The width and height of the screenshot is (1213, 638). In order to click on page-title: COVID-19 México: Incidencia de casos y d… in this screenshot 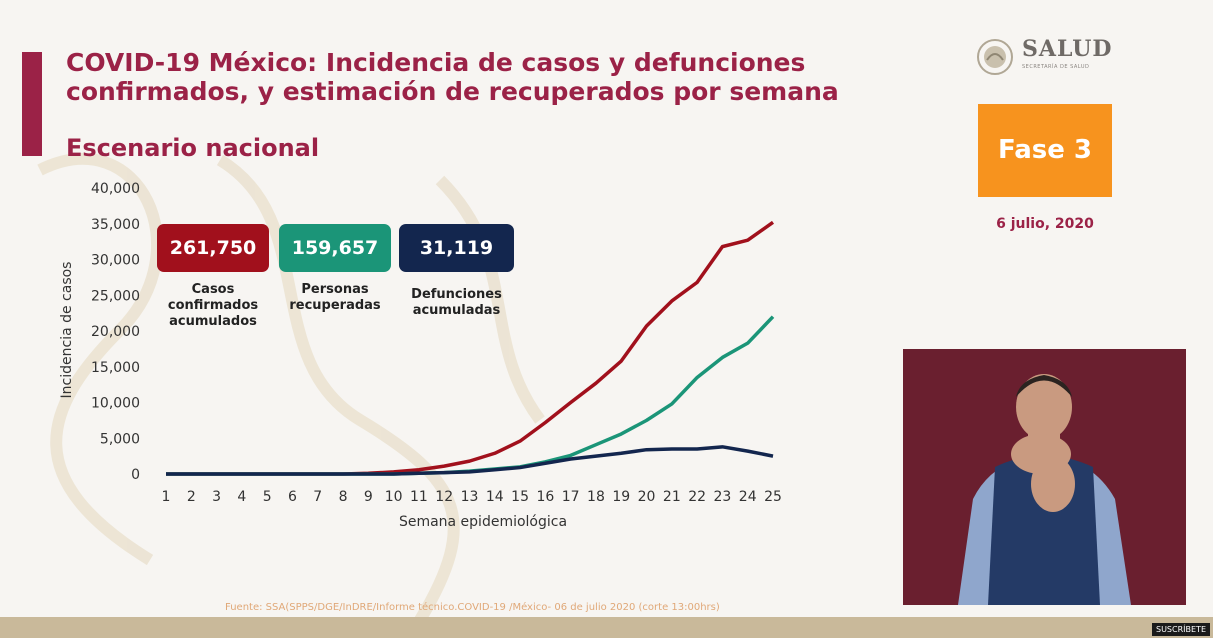, I will do `click(452, 77)`.